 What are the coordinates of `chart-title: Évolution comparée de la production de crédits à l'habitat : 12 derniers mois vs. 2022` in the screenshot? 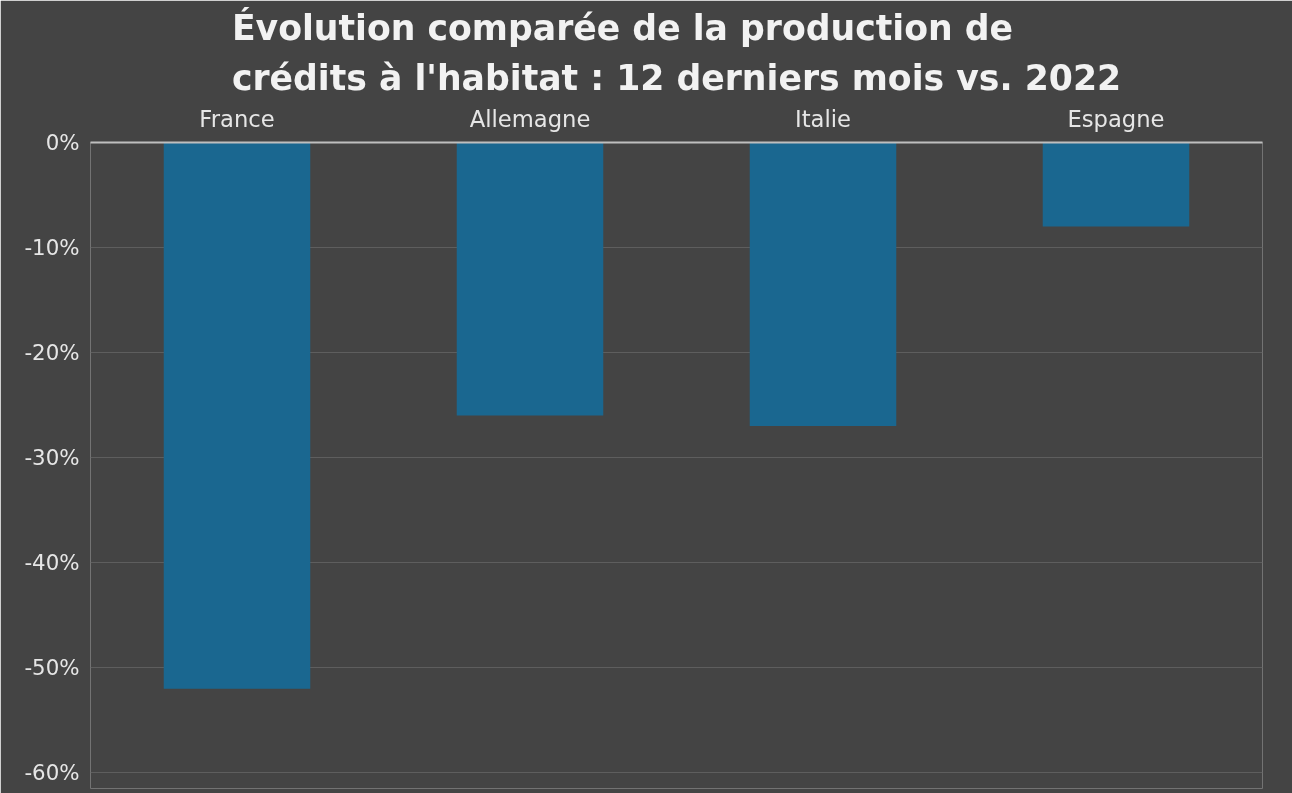 It's located at (676, 52).